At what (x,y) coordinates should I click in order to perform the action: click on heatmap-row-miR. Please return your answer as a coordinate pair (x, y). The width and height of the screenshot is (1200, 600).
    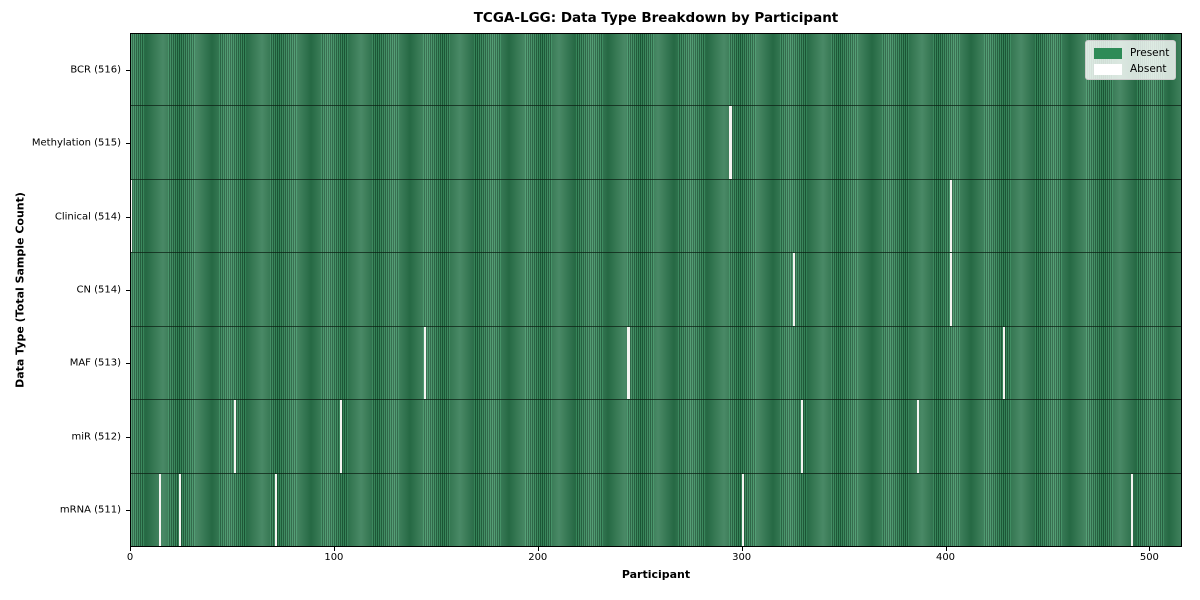
    Looking at the image, I should click on (656, 437).